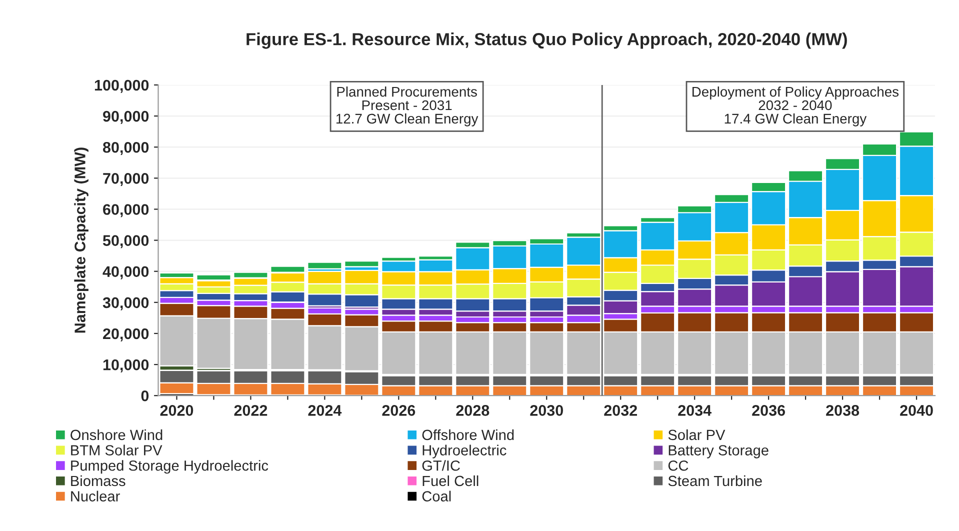 This screenshot has width=959, height=531. I want to click on y-tick-label: 60,000, so click(126, 211).